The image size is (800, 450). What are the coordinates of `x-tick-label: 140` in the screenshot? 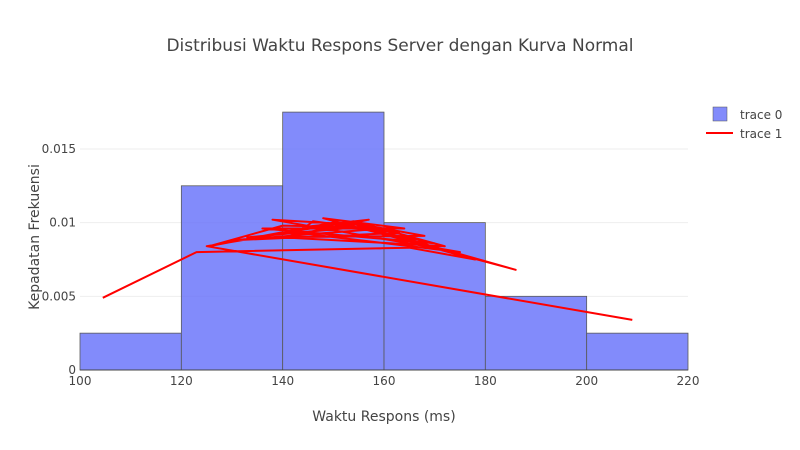 It's located at (282, 381).